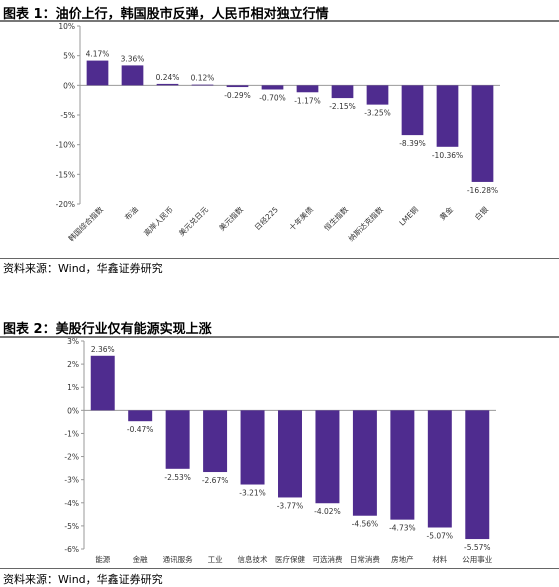 The image size is (559, 587). What do you see at coordinates (279, 258) in the screenshot?
I see `chart1-bottom-rule` at bounding box center [279, 258].